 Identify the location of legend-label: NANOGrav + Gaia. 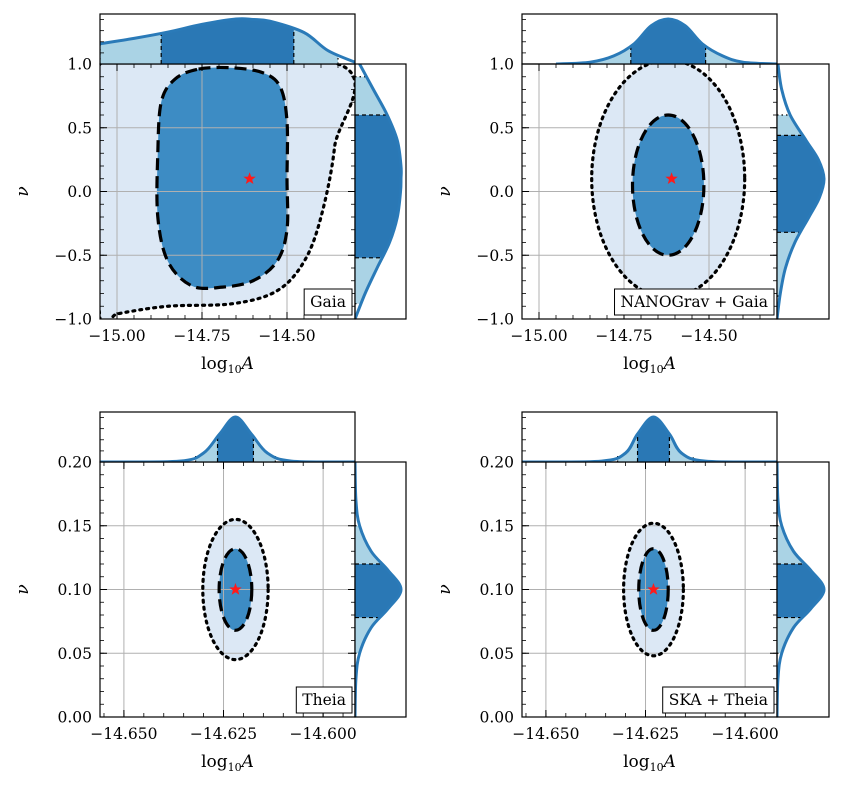
(694, 302).